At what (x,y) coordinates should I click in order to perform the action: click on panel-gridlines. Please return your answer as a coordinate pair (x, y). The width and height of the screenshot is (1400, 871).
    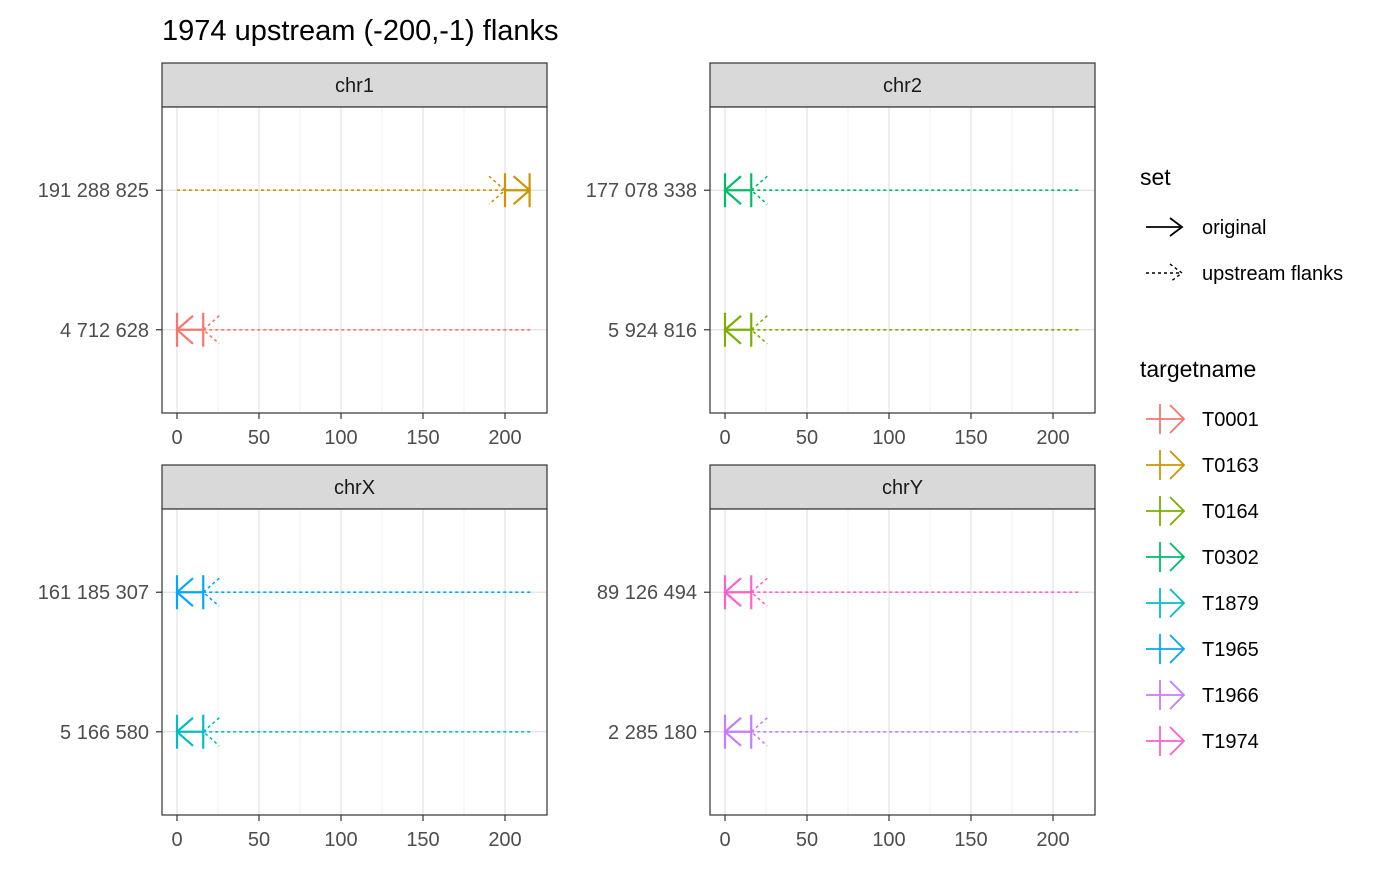
    Looking at the image, I should click on (902, 662).